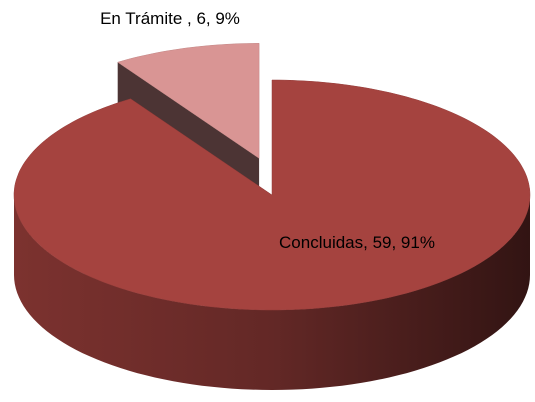 This screenshot has width=535, height=402. Describe the element at coordinates (357, 242) in the screenshot. I see `data-label: Concluidas, 59, 91%` at that location.